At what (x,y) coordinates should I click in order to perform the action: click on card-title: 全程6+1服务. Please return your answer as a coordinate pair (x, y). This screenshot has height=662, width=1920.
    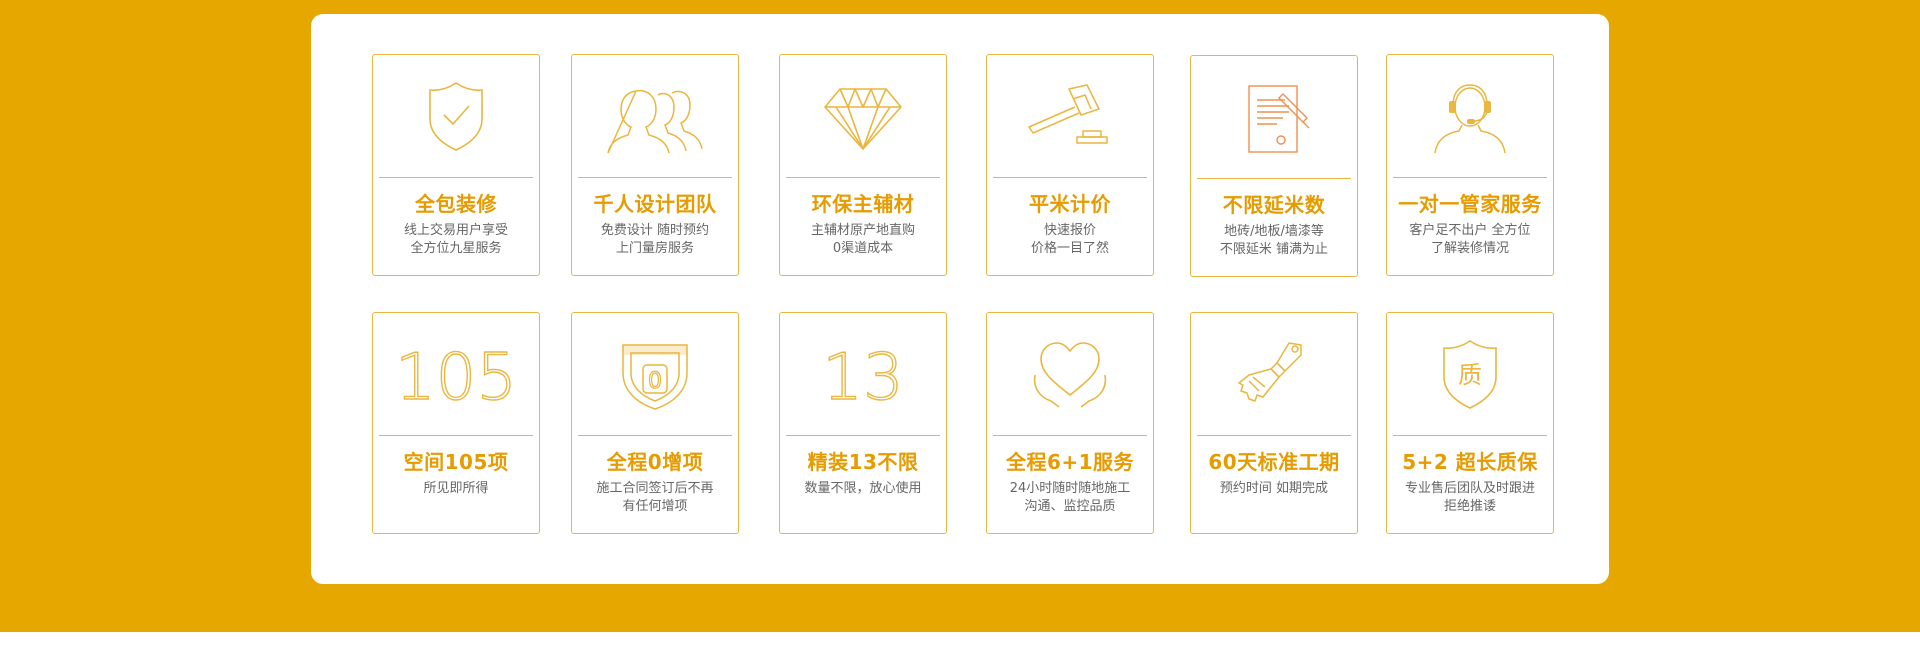
    Looking at the image, I should click on (1070, 462).